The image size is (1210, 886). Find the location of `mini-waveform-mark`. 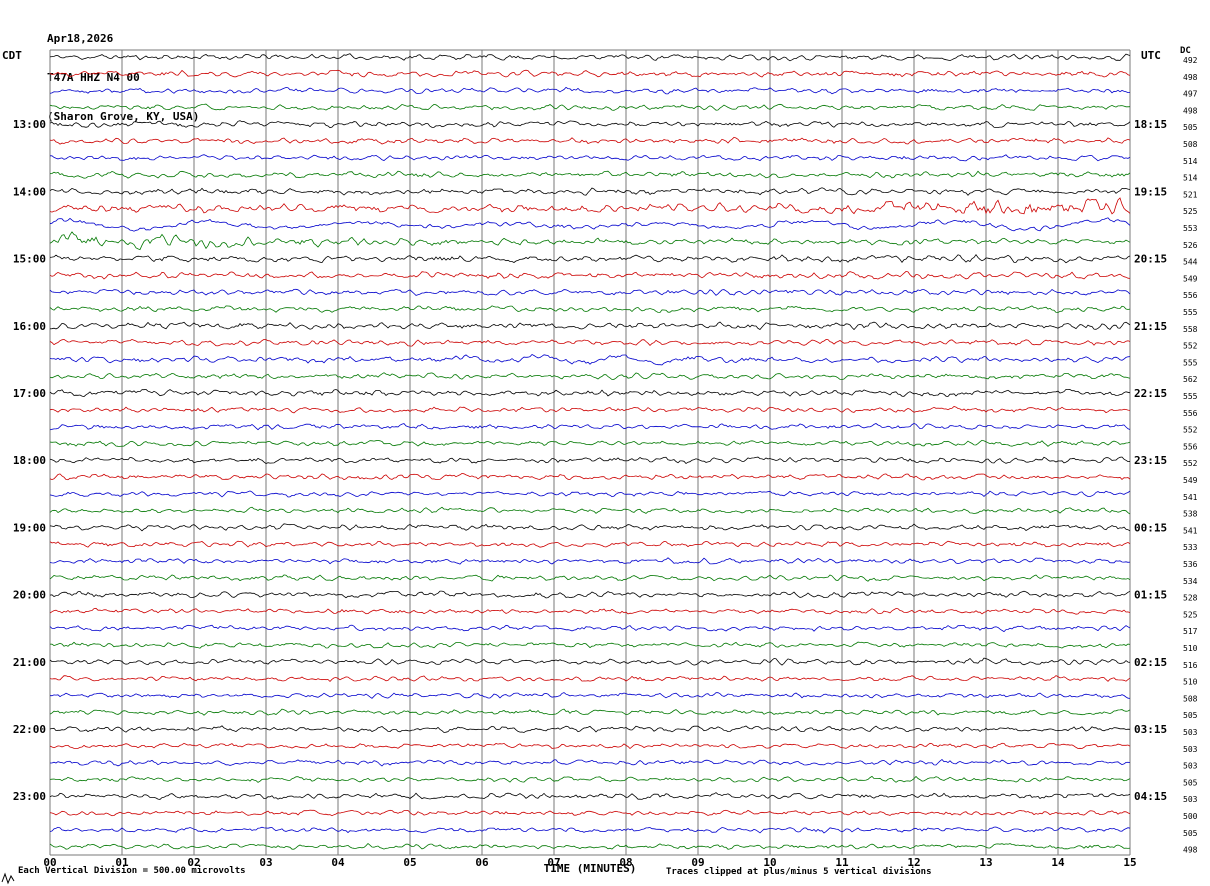

mini-waveform-mark is located at coordinates (8, 878).